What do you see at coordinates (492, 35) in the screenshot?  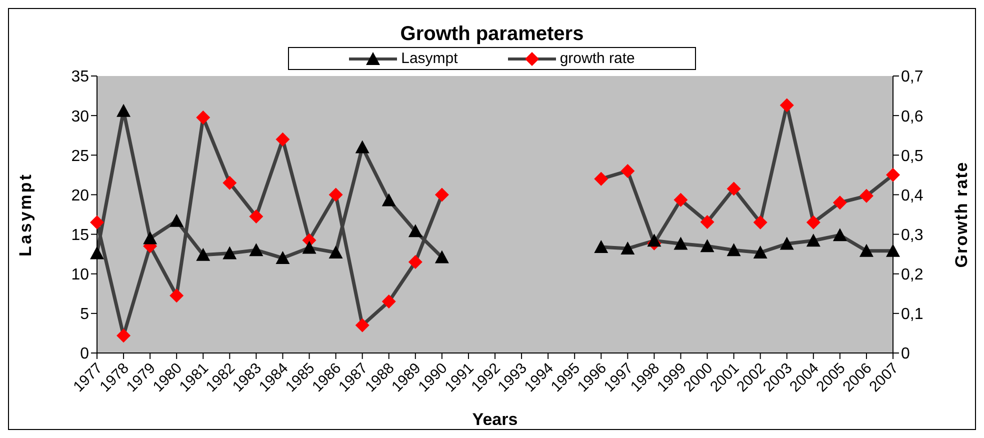 I see `chart-title: Growth parameters` at bounding box center [492, 35].